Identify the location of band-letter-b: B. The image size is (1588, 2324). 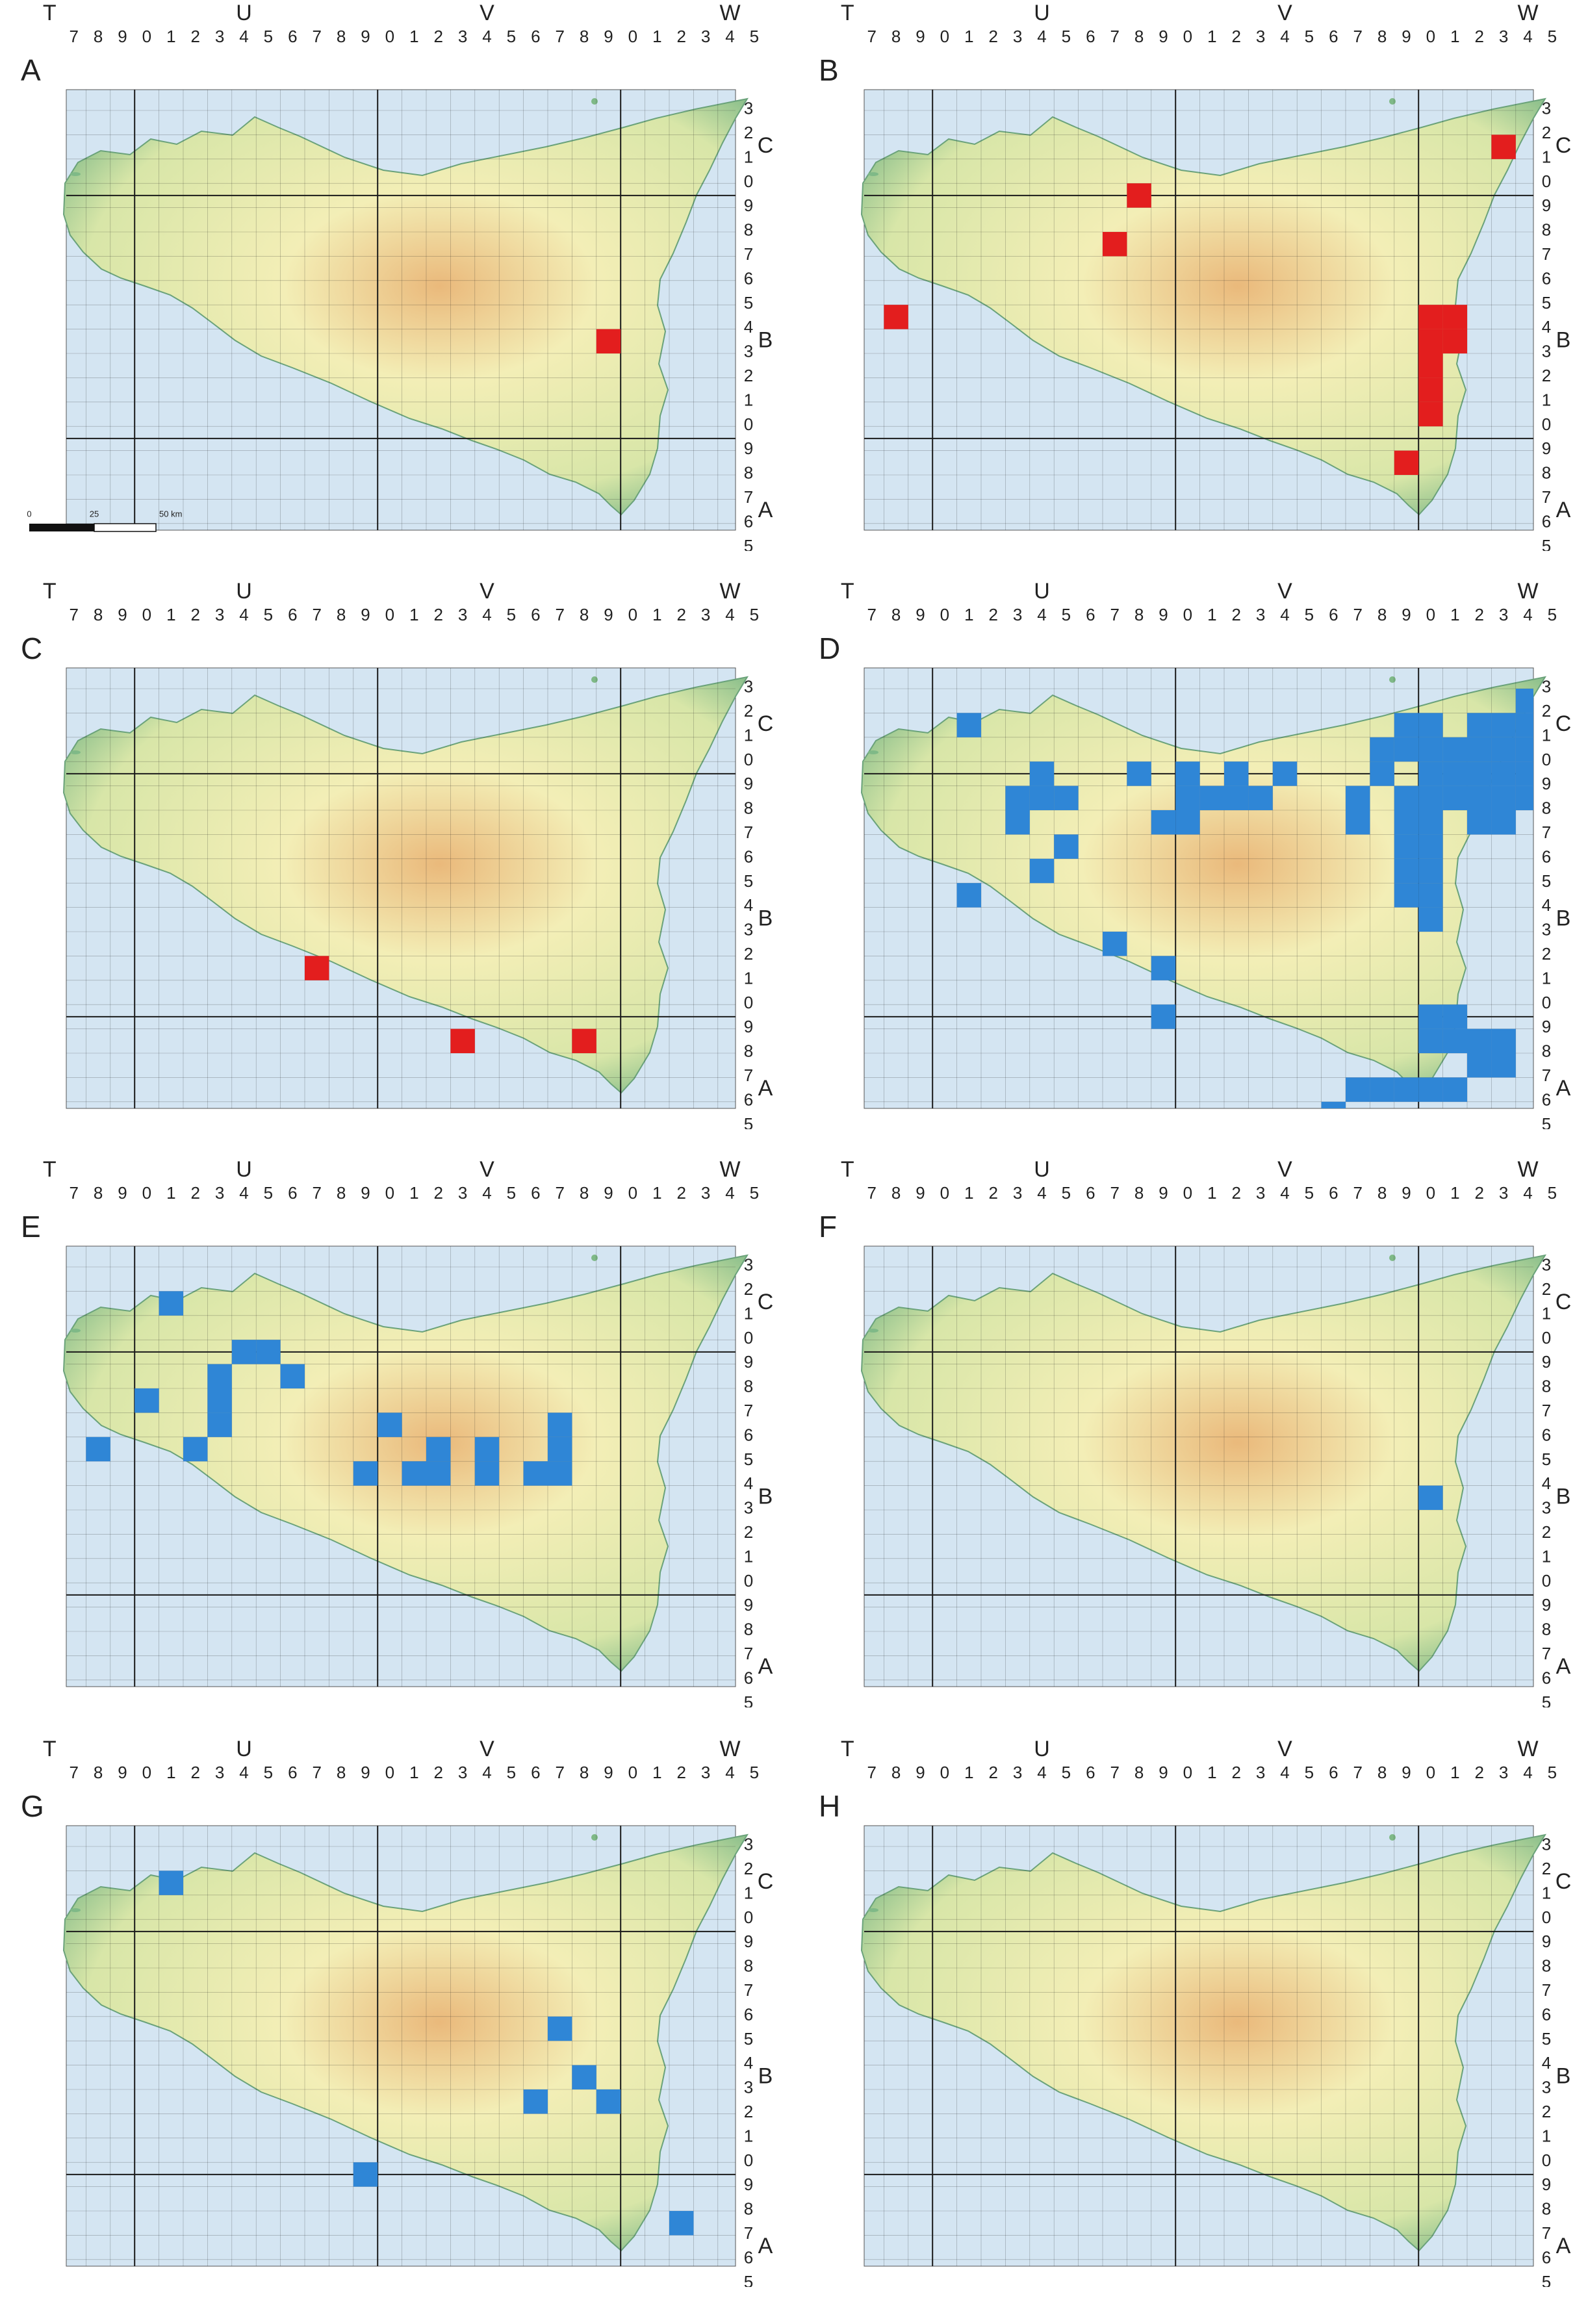
(1563, 1496).